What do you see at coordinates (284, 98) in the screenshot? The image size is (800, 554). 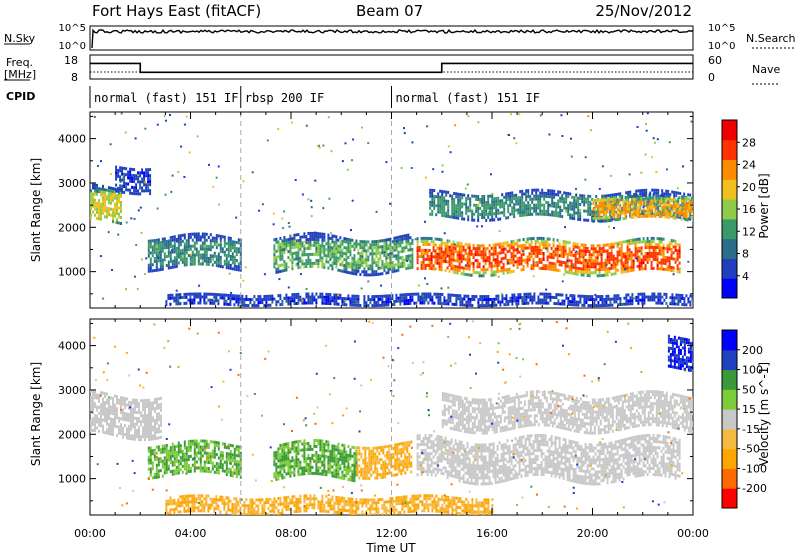 I see `cpid-segment-label: rbsp 200 IF` at bounding box center [284, 98].